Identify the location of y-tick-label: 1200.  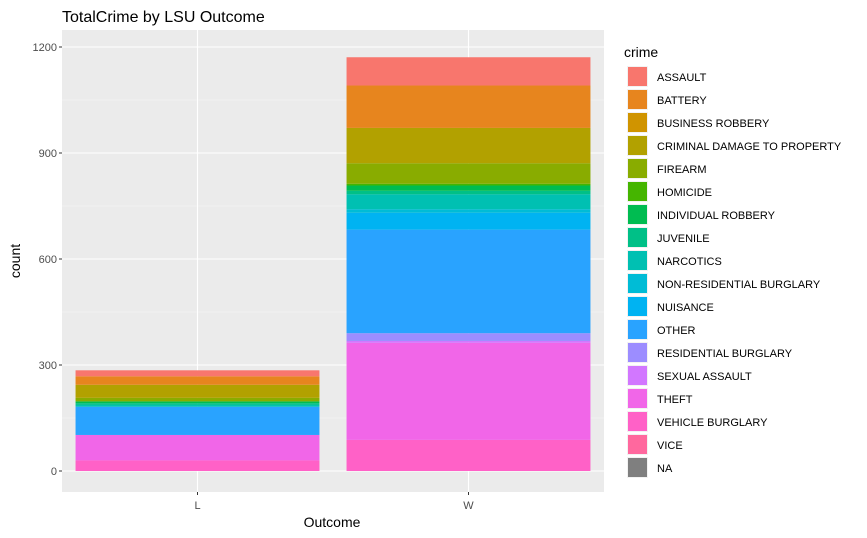
(45, 48).